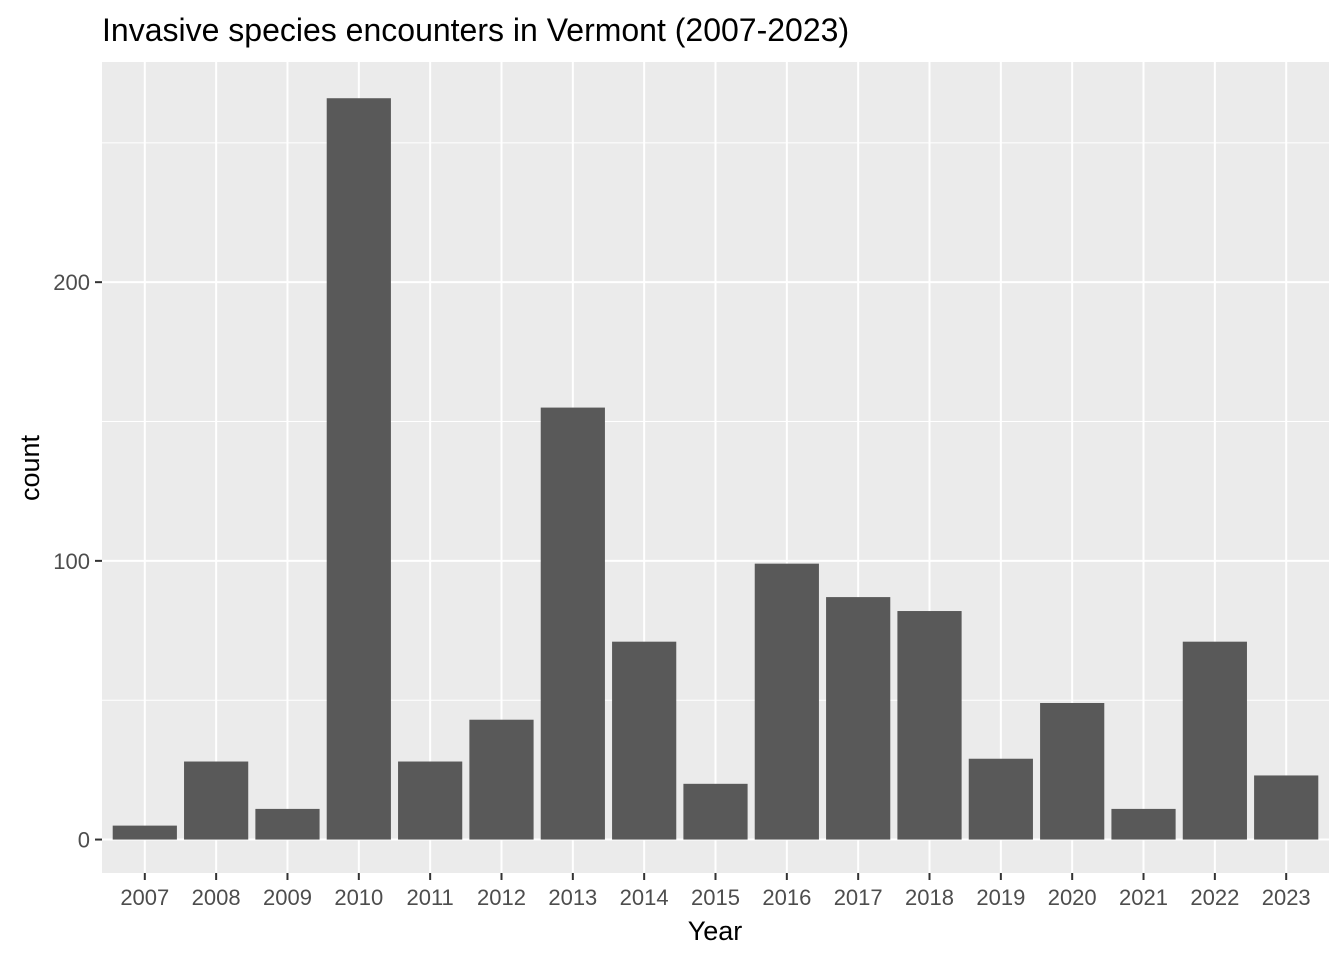 The height and width of the screenshot is (960, 1344). Describe the element at coordinates (1072, 897) in the screenshot. I see `x-tick-label: 2020` at that location.